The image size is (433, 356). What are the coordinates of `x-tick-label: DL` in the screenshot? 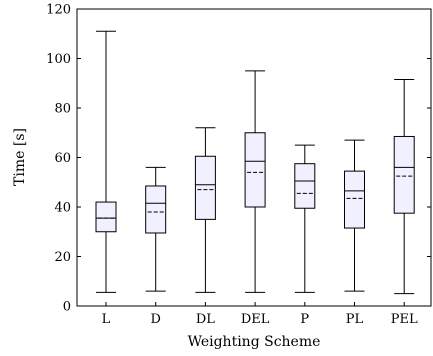 It's located at (205, 319).